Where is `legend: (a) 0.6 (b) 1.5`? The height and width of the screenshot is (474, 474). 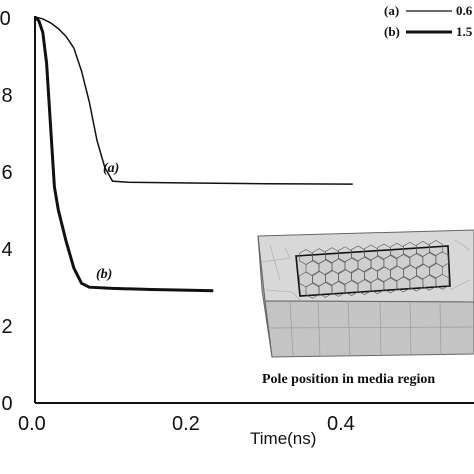
legend: (a) 0.6 (b) 1.5 is located at coordinates (428, 21).